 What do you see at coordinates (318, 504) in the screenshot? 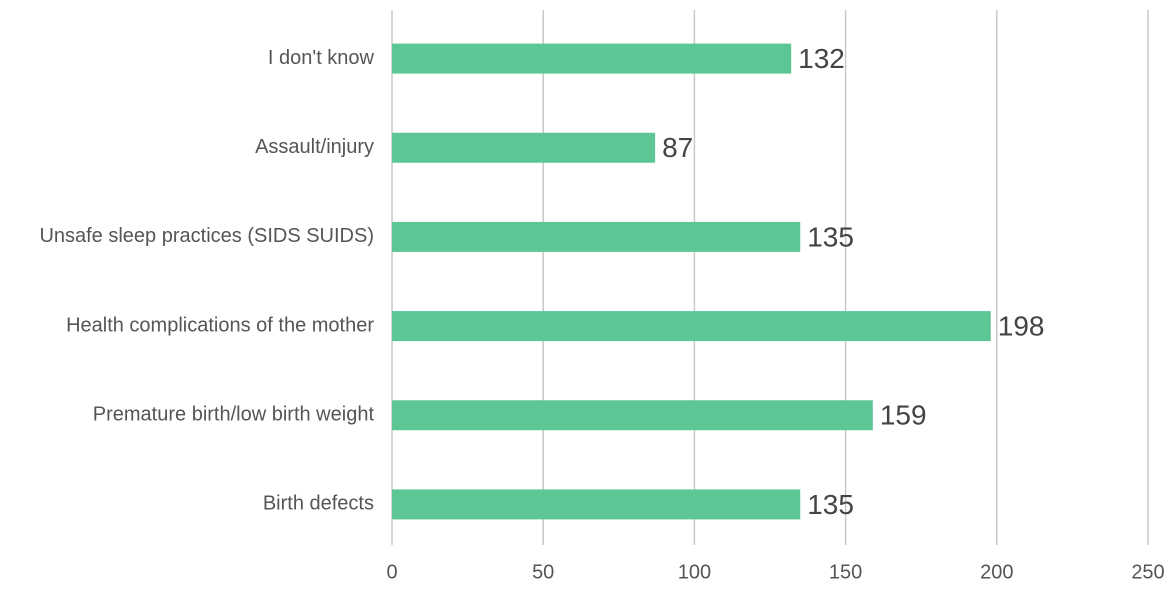
I see `y-tick-label: Birth defects` at bounding box center [318, 504].